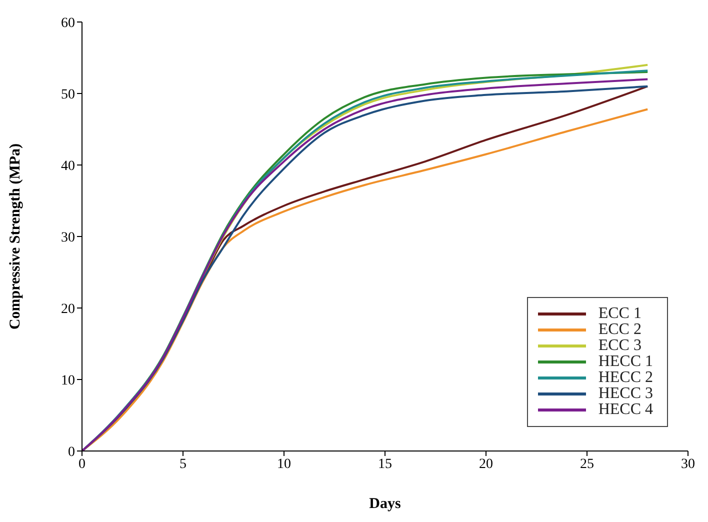 Image resolution: width=708 pixels, height=522 pixels. What do you see at coordinates (68, 380) in the screenshot?
I see `y-tick-label: 10` at bounding box center [68, 380].